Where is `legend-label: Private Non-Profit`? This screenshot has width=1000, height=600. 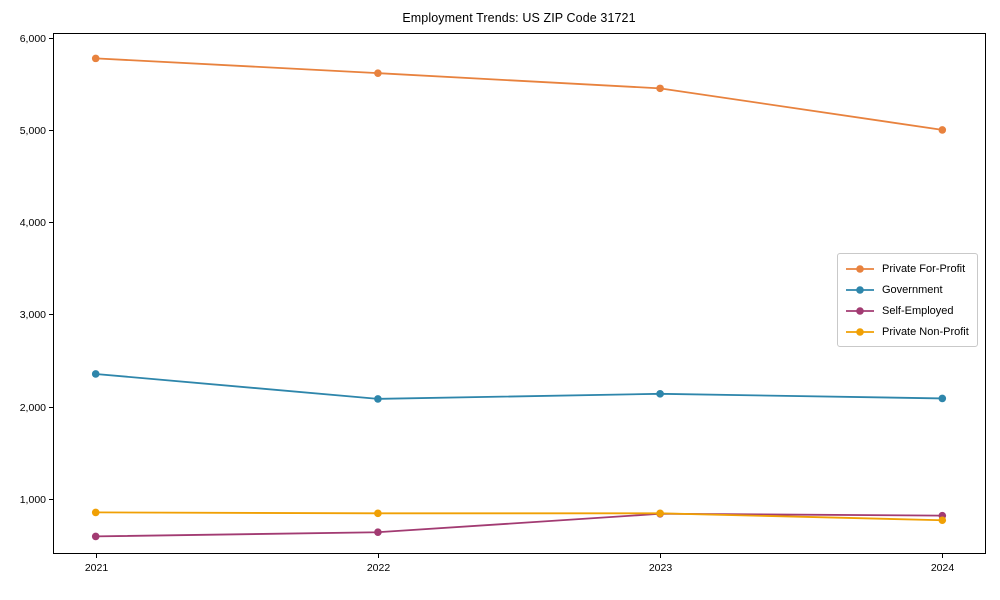
legend-label: Private Non-Profit is located at coordinates (925, 331).